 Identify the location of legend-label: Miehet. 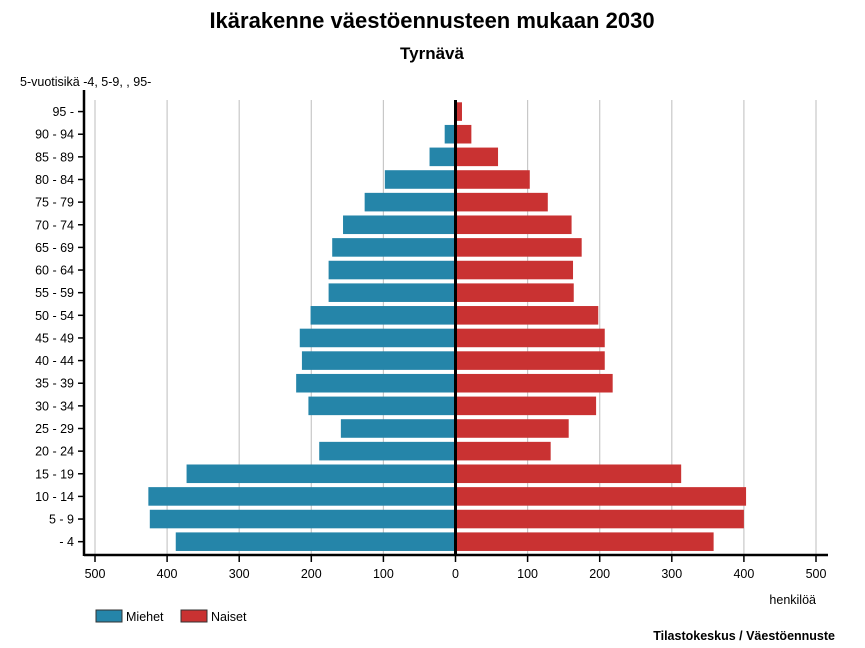
(145, 617).